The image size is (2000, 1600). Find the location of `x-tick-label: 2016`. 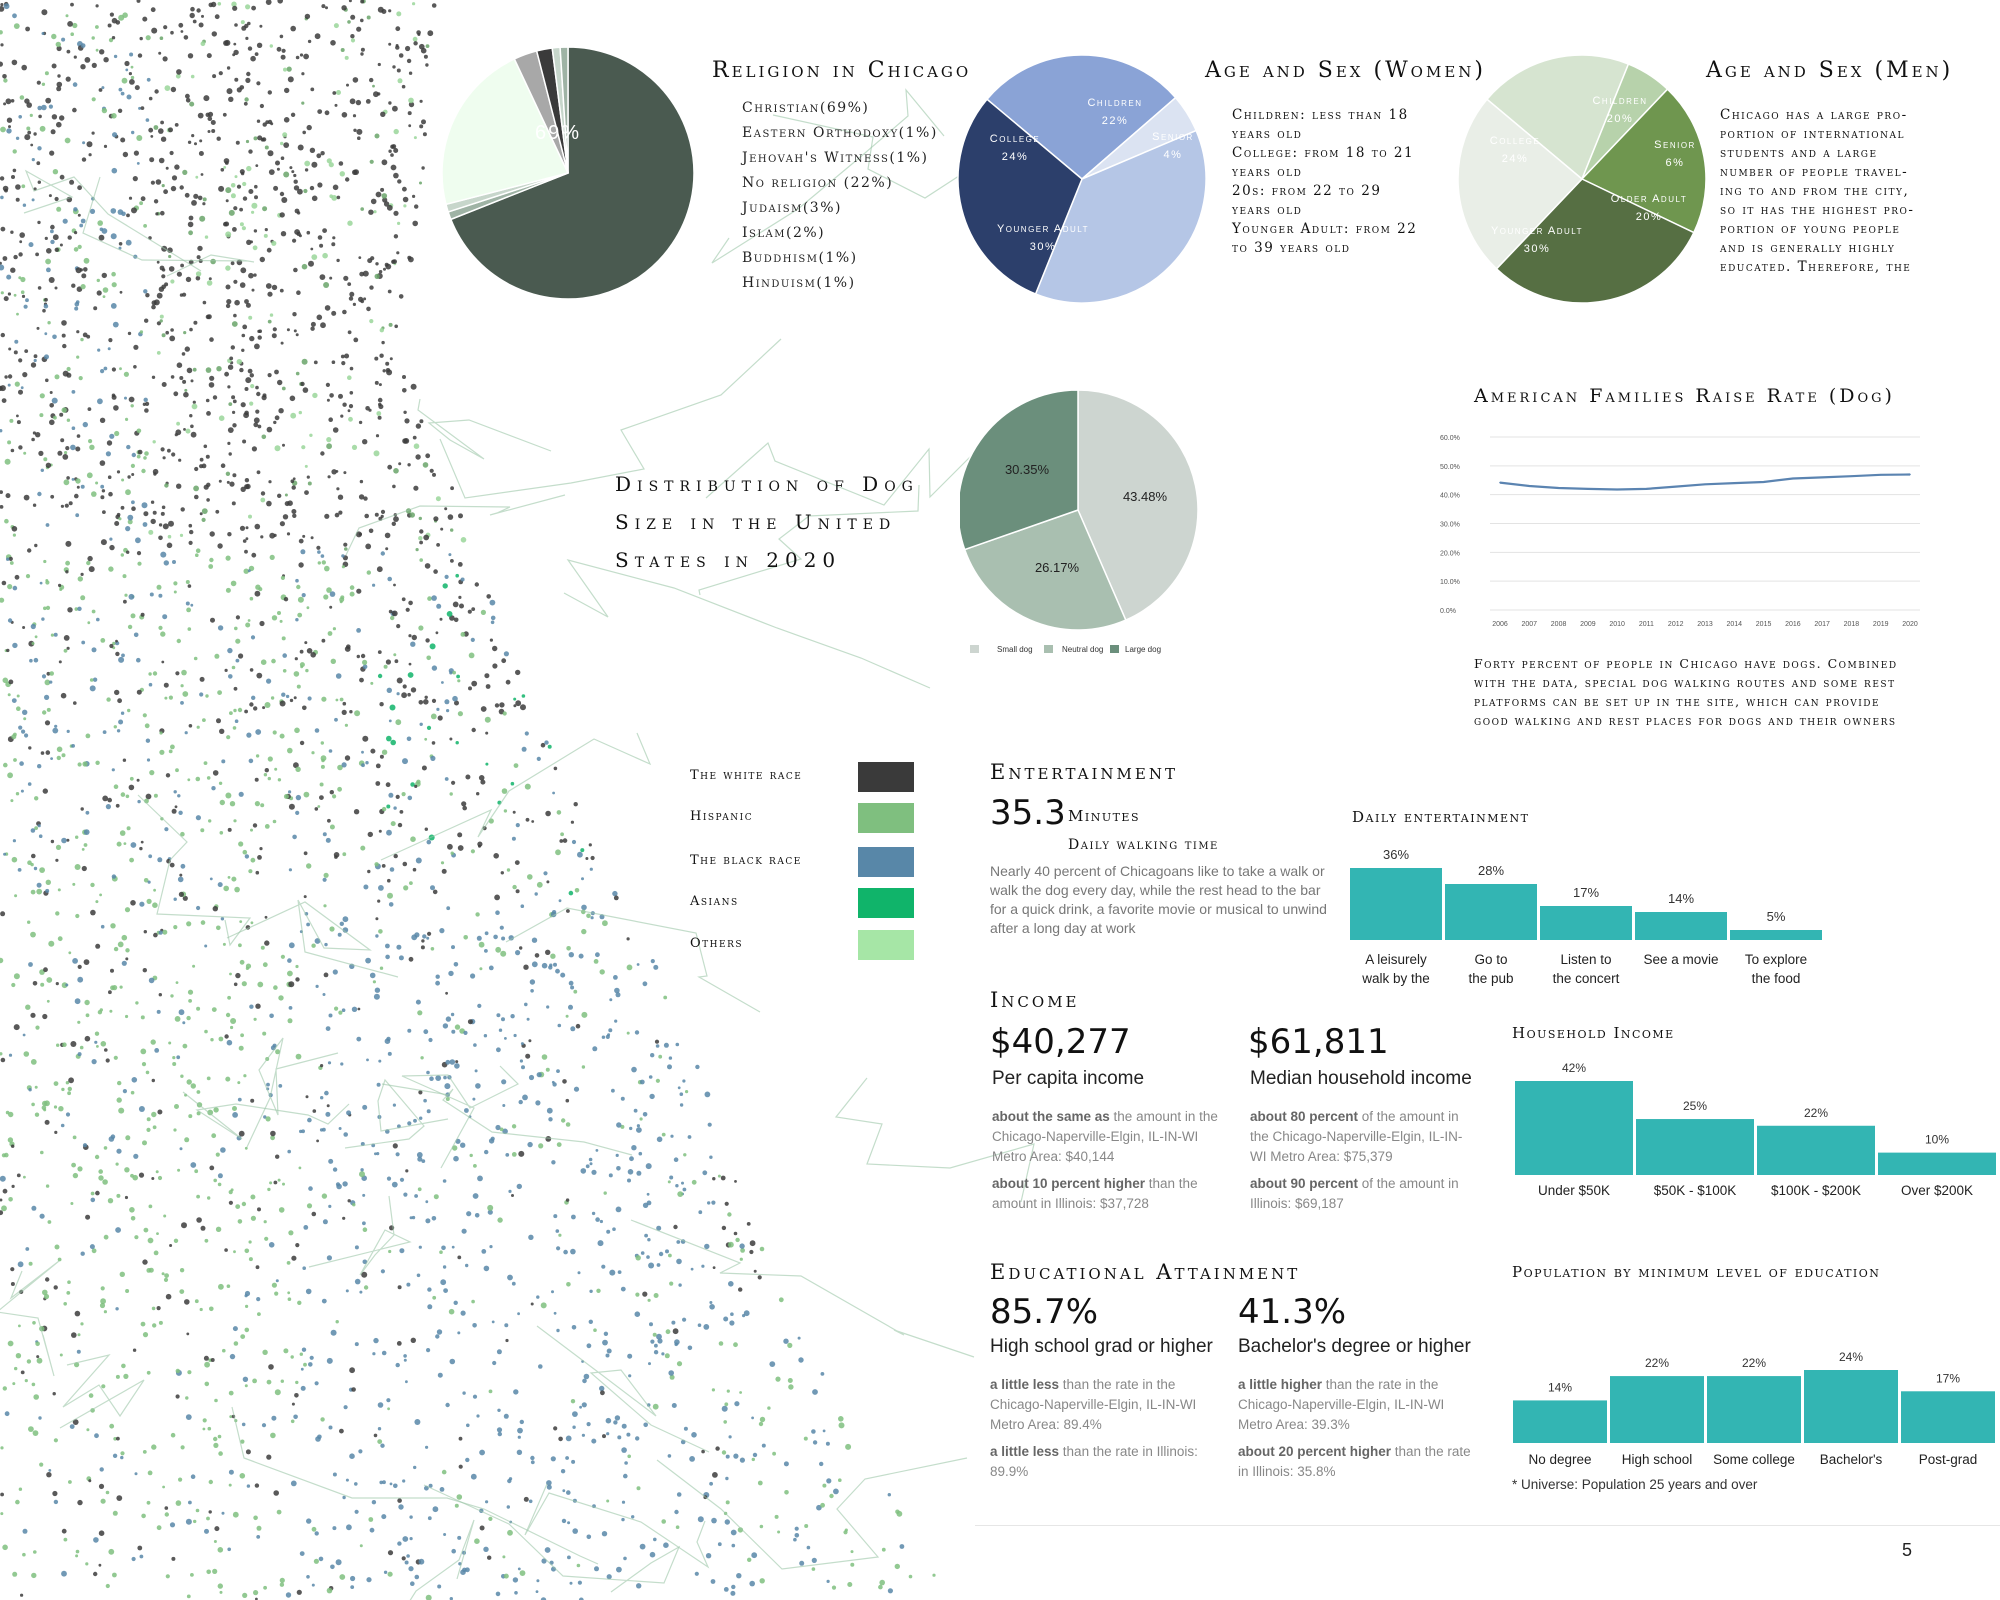

x-tick-label: 2016 is located at coordinates (1793, 624).